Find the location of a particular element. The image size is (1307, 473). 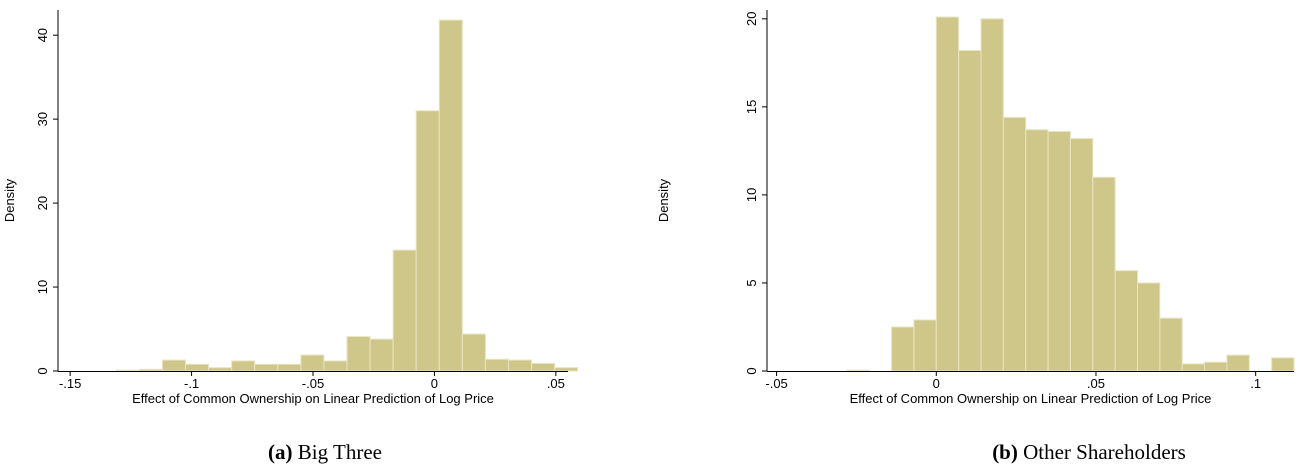

caption-other-shareholders: (b) Other Shareholders is located at coordinates (1089, 452).